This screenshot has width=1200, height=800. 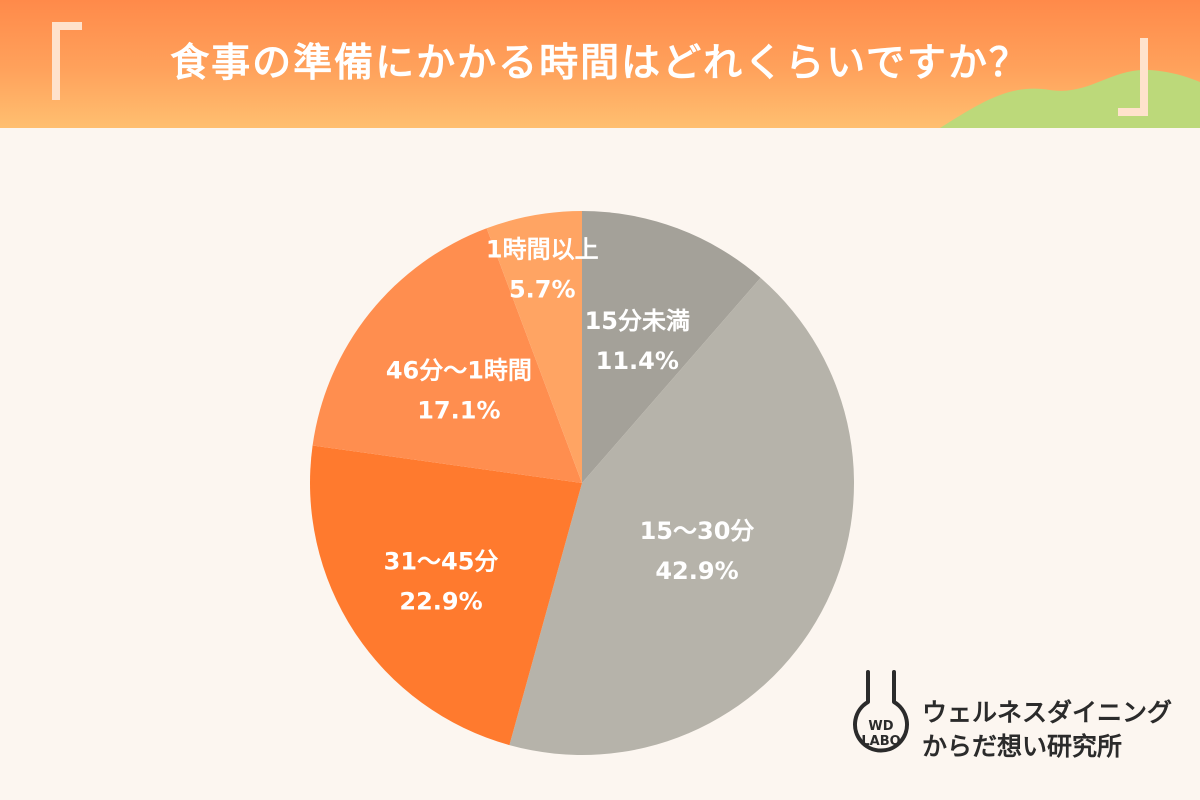 I want to click on slice-category-label: 46分〜1時間, so click(x=459, y=370).